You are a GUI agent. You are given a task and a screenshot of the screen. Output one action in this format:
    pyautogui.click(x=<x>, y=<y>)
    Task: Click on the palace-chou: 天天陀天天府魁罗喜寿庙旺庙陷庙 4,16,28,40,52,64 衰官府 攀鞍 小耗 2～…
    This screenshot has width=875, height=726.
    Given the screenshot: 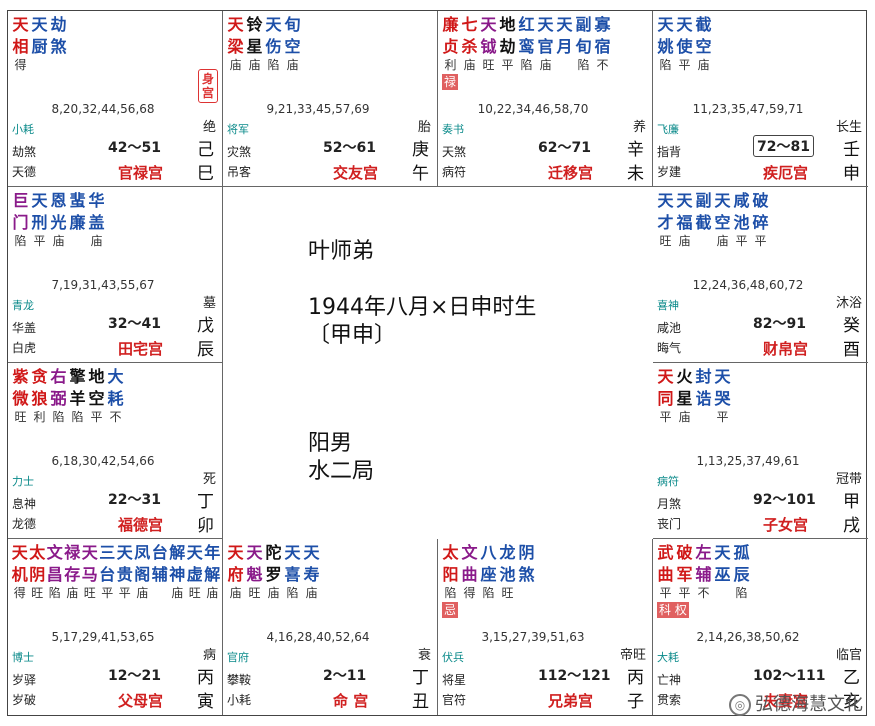 What is the action you would take?
    pyautogui.click(x=330, y=627)
    